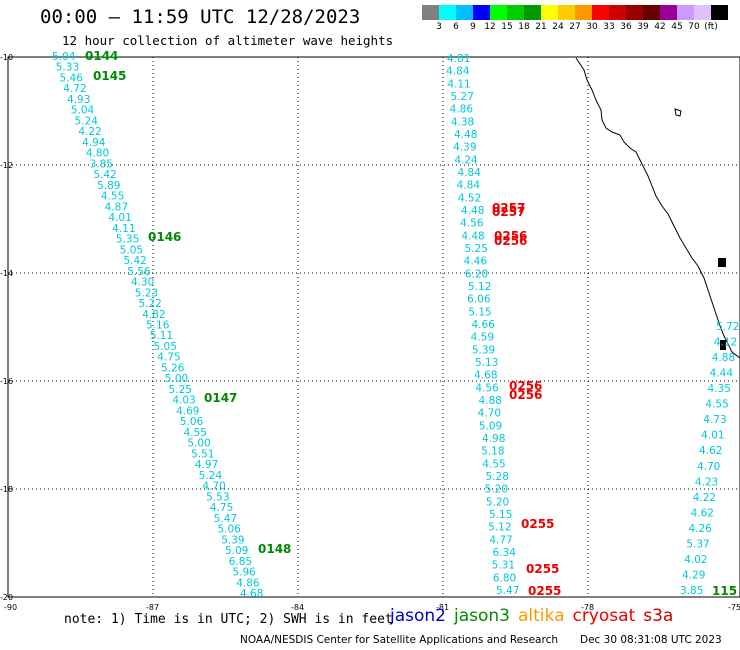 The image size is (740, 650). I want to click on wave-height-label: 4.82, so click(153, 315).